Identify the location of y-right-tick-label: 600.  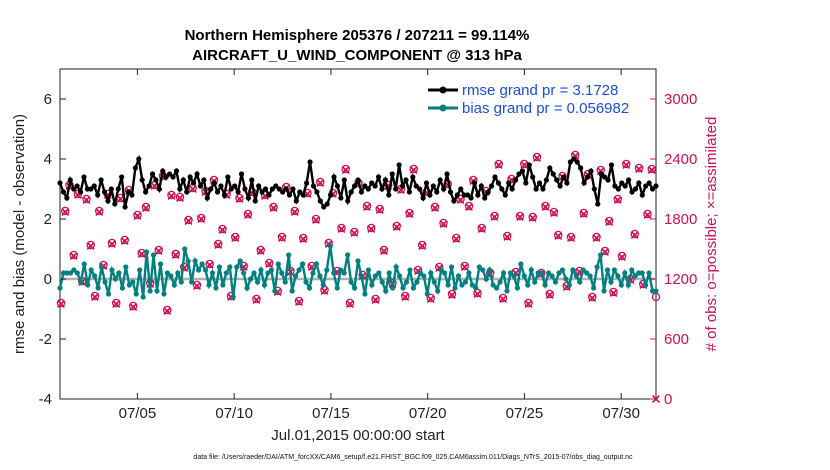
(676, 339).